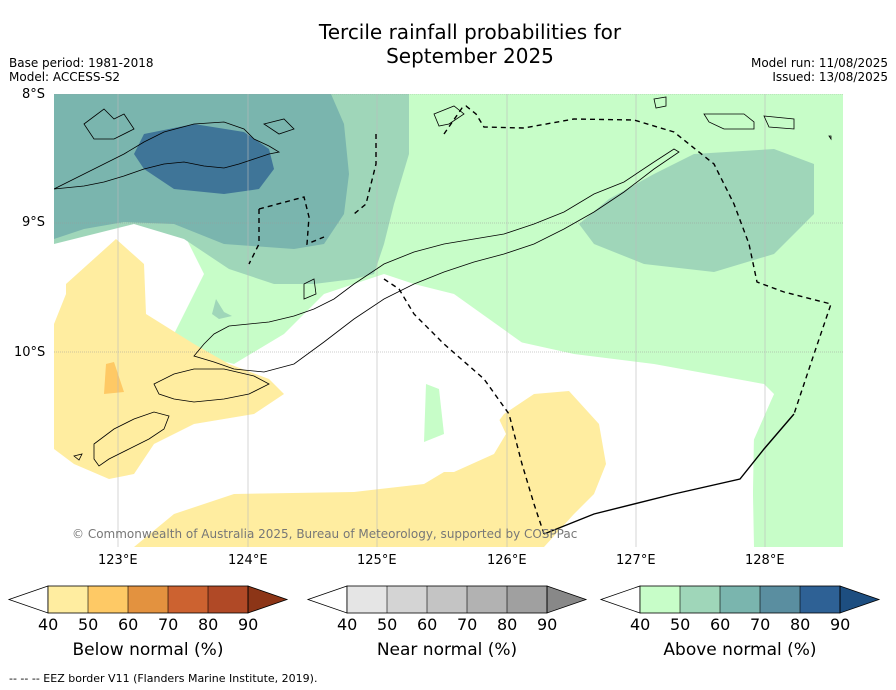 This screenshot has height=690, width=896. I want to click on cb0-tick-80: 80, so click(208, 624).